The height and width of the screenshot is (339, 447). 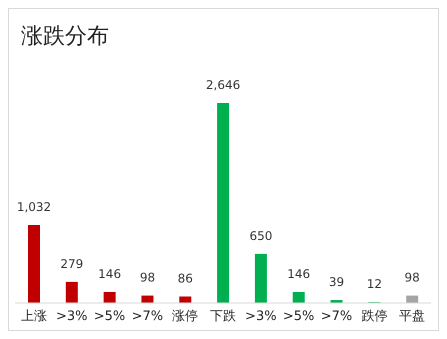 What do you see at coordinates (374, 284) in the screenshot?
I see `data-label: 12` at bounding box center [374, 284].